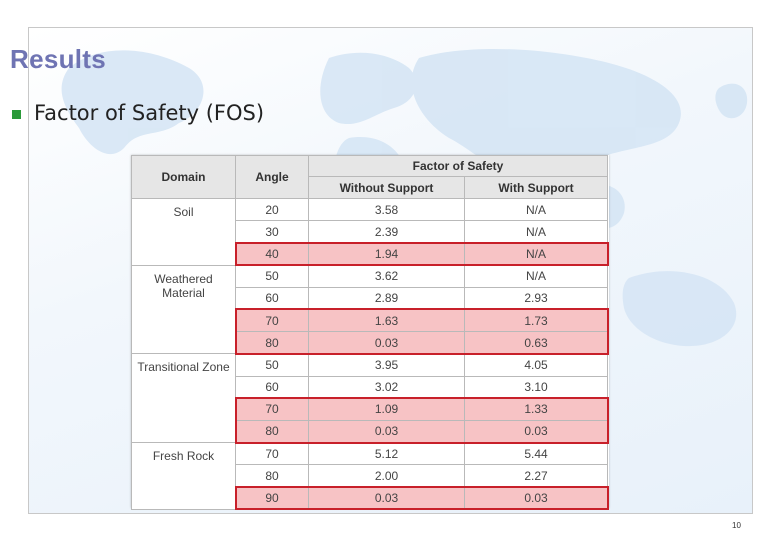 The image size is (780, 540). Describe the element at coordinates (386, 387) in the screenshot. I see `fos-without-support-cell: 3.02` at that location.